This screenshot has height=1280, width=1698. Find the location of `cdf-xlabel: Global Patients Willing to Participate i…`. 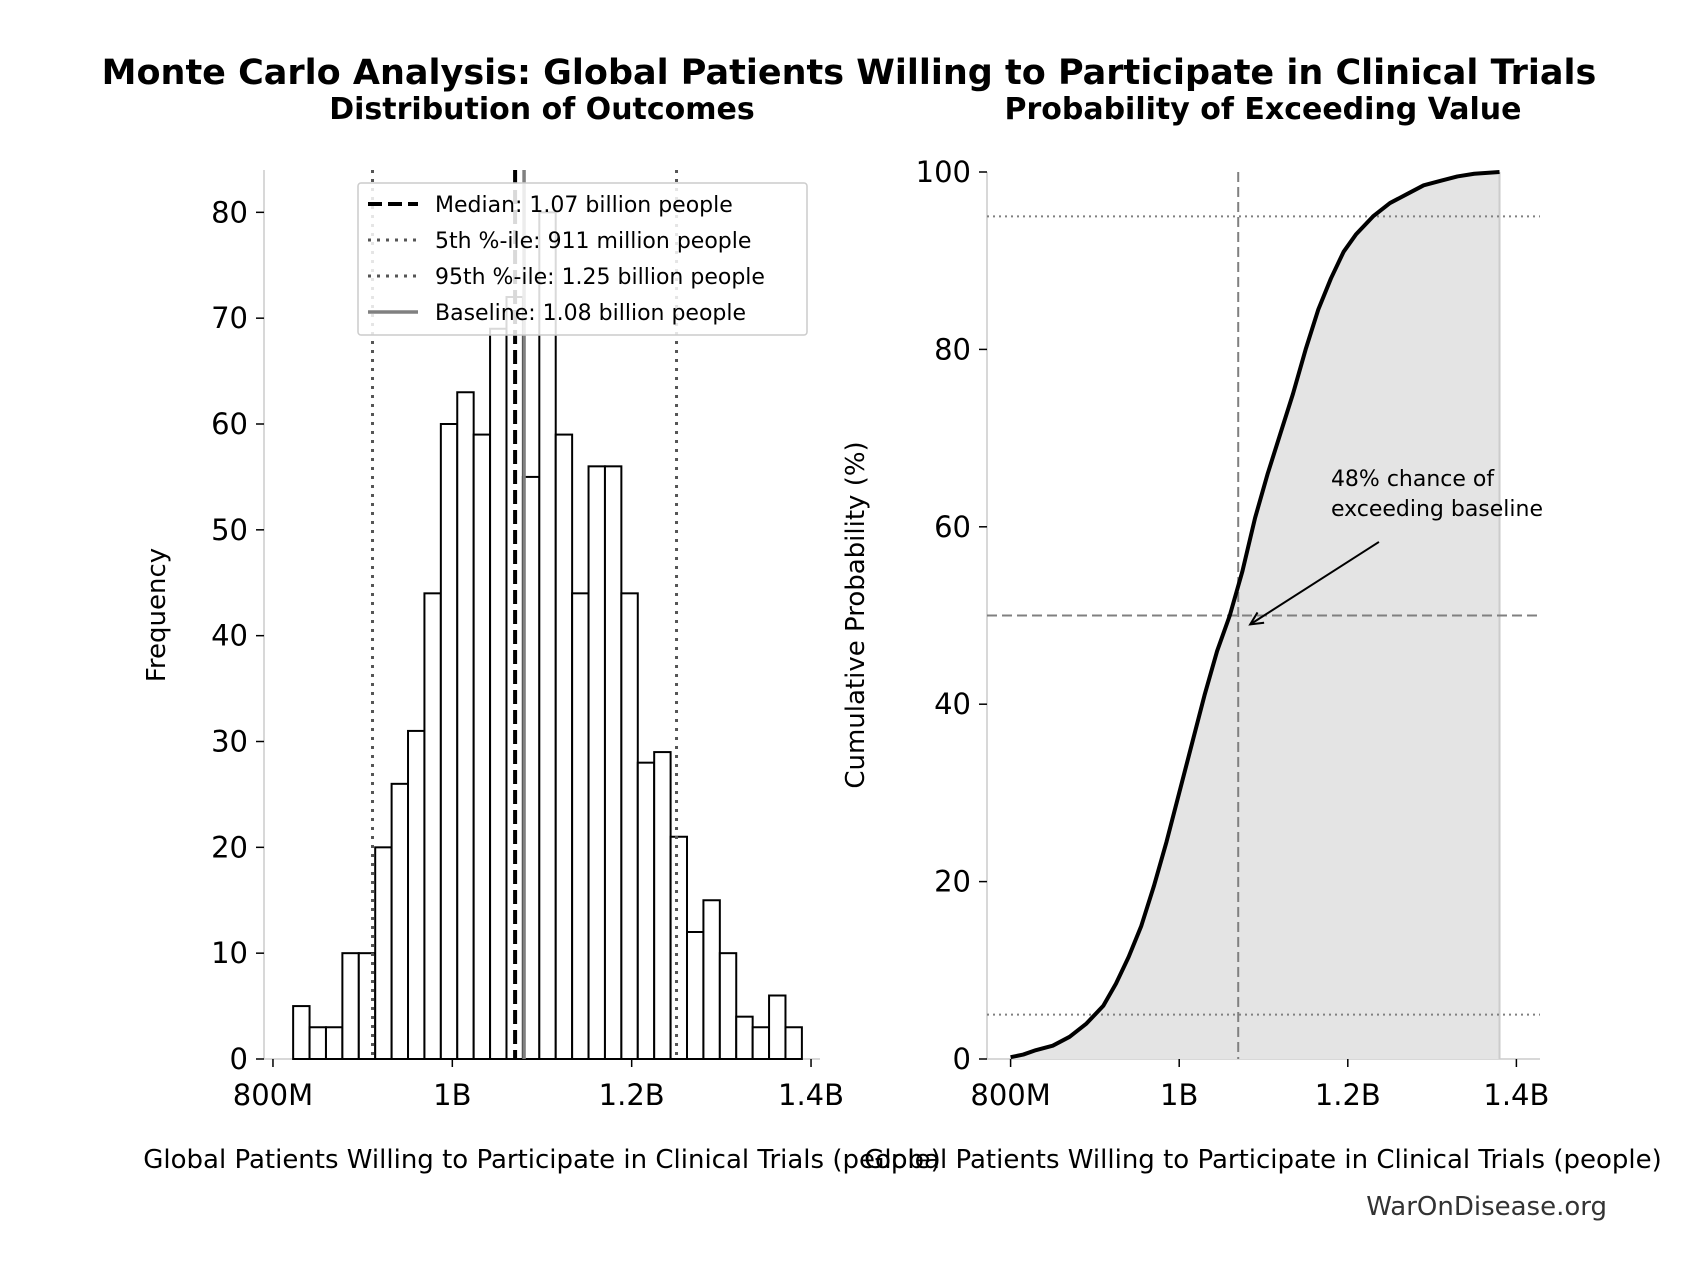

cdf-xlabel: Global Patients Willing to Participate i… is located at coordinates (1263, 1160).